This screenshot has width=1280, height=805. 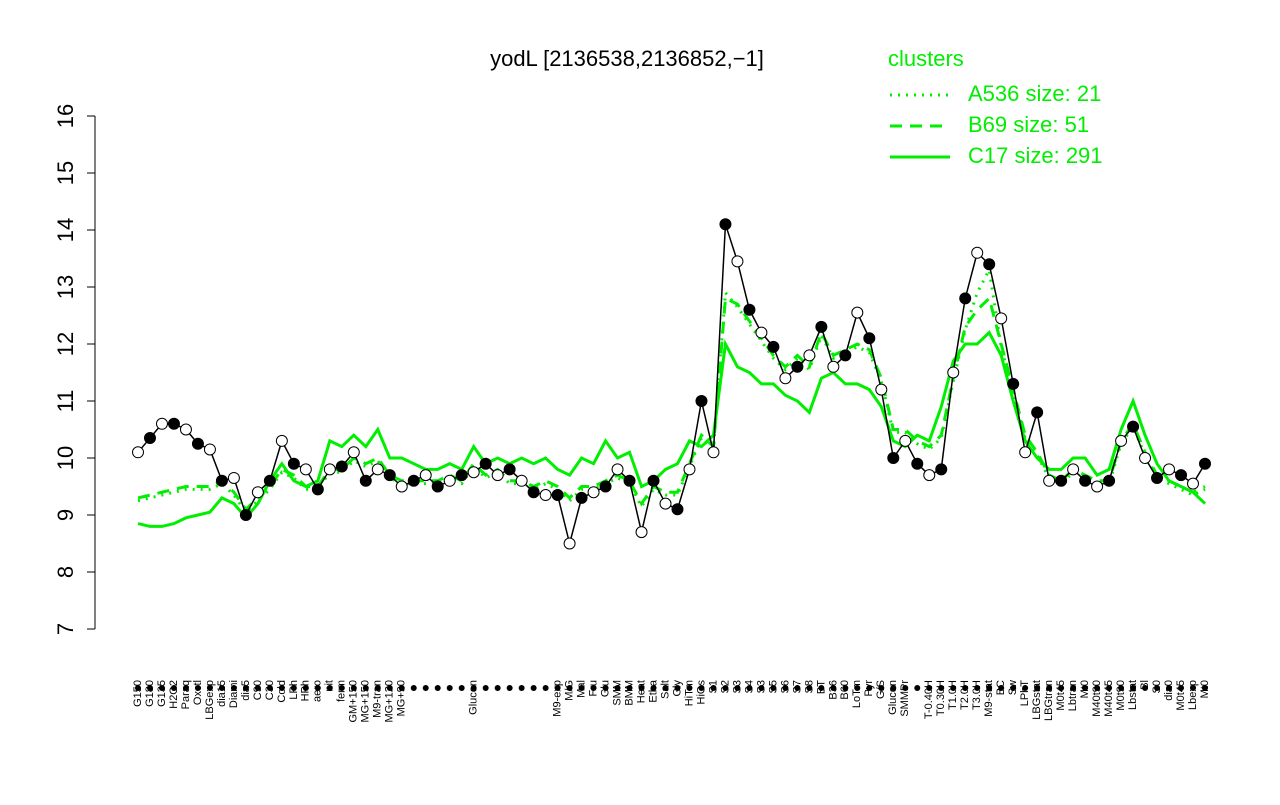 I want to click on x-tick-label: MG+150, so click(x=366, y=701).